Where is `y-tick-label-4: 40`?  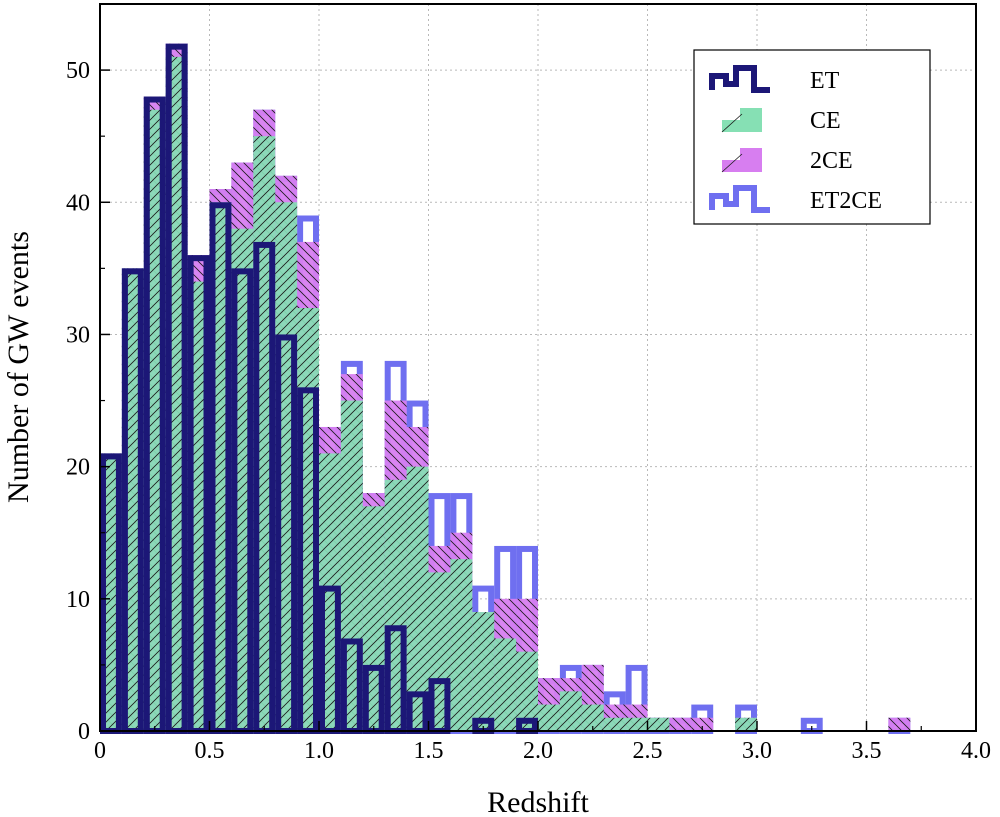
y-tick-label-4: 40 is located at coordinates (78, 203).